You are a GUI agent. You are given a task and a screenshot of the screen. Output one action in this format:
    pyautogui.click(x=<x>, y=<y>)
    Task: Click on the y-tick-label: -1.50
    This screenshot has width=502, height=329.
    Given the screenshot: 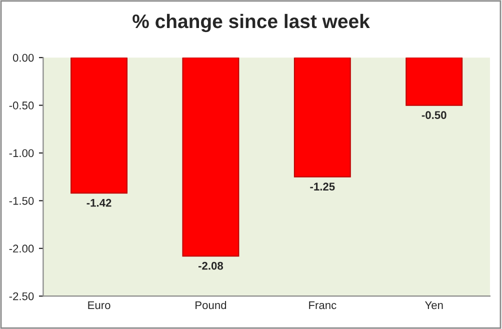 What is the action you would take?
    pyautogui.click(x=21, y=200)
    